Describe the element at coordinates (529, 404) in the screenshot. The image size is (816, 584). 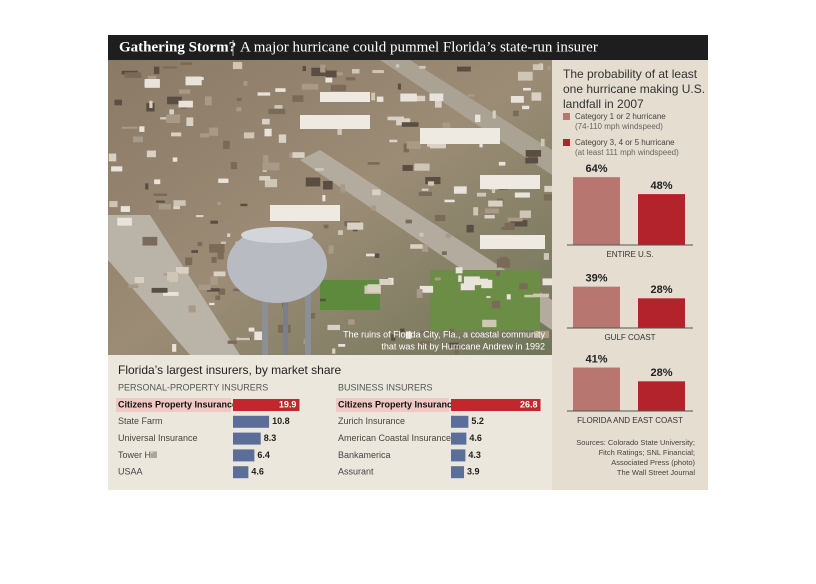
I see `value-label: 26.8` at that location.